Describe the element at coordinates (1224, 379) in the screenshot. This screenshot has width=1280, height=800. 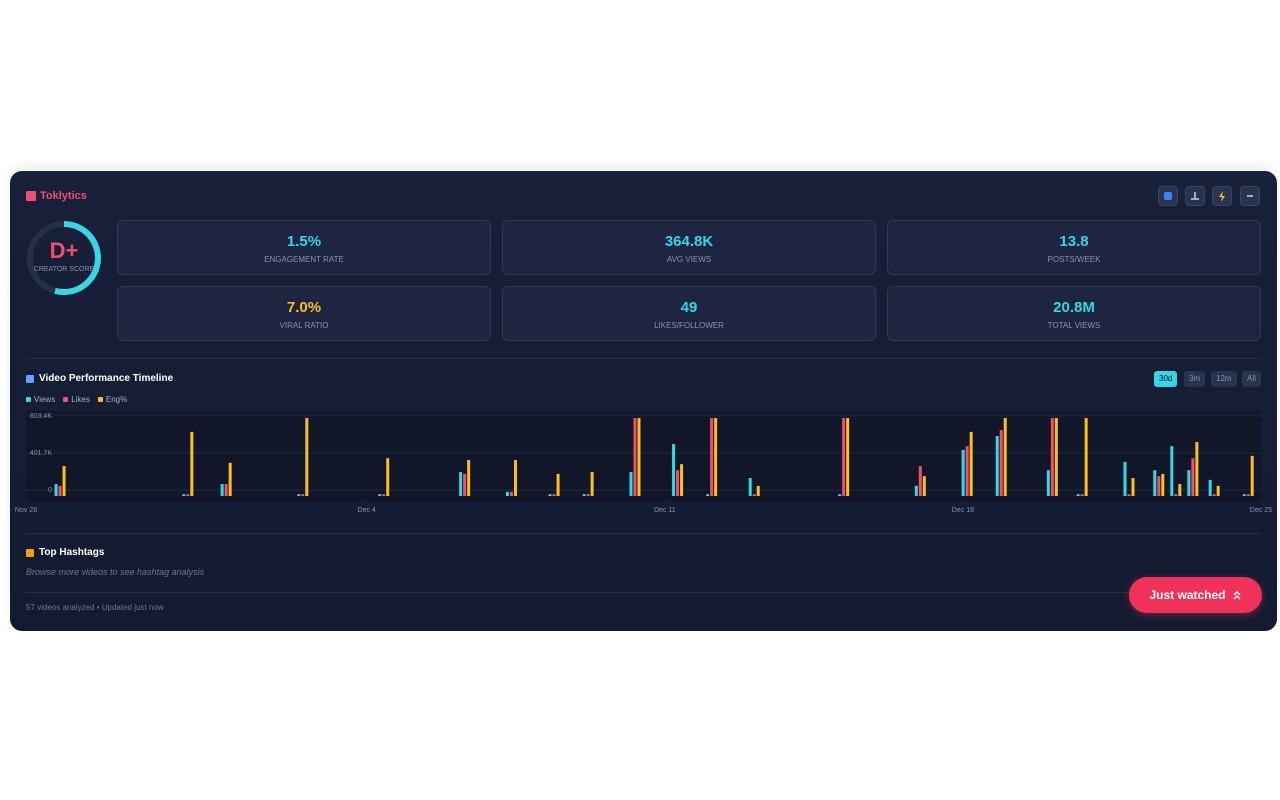
I see `range-button: 12m` at that location.